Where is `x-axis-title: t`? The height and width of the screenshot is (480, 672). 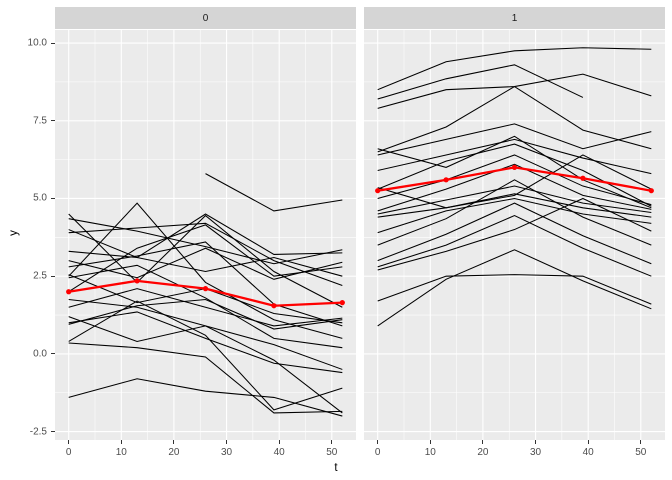
x-axis-title: t is located at coordinates (336, 468).